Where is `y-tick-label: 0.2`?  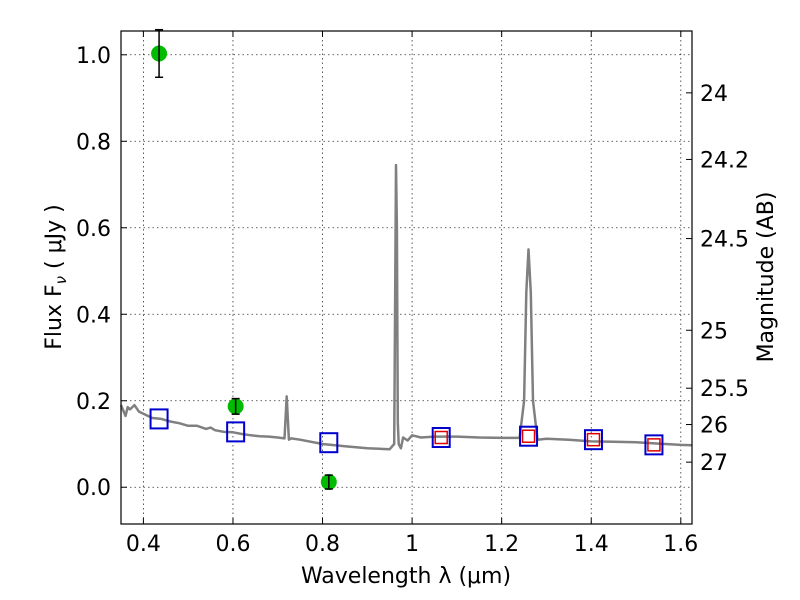 y-tick-label: 0.2 is located at coordinates (93, 402).